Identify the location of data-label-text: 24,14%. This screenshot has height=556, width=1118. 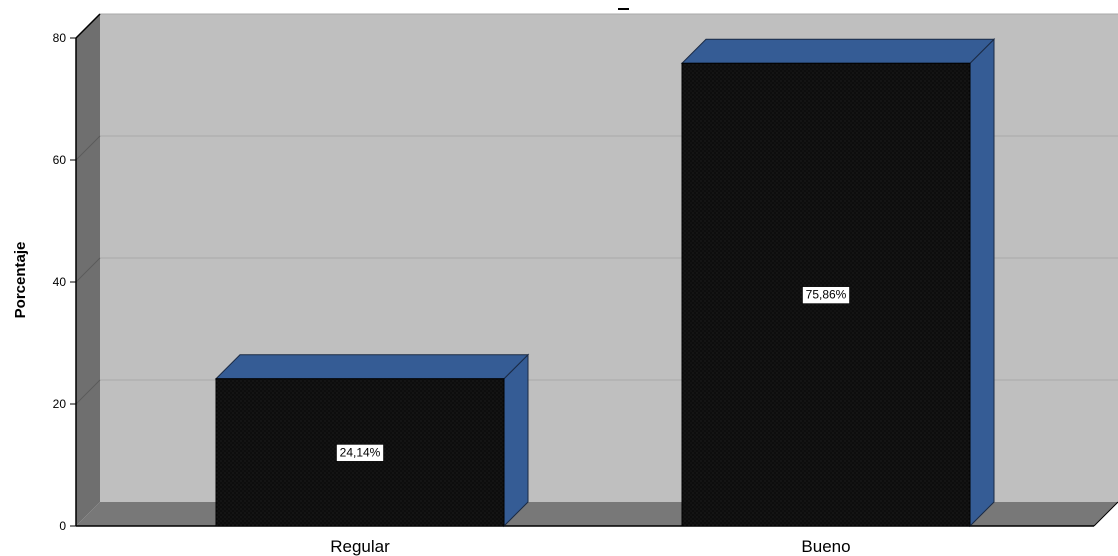
(360, 452).